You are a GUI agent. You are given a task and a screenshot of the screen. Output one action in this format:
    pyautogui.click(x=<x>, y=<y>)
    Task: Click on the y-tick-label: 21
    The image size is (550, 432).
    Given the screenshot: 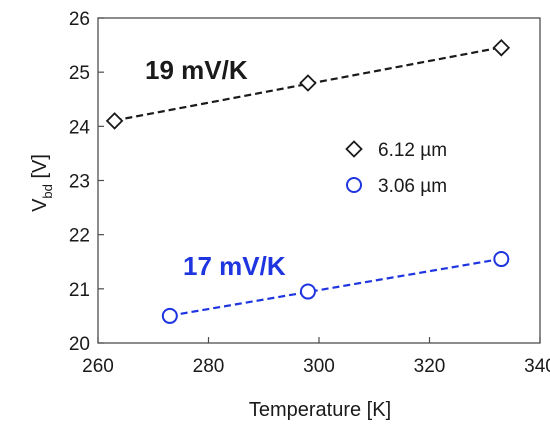 What is the action you would take?
    pyautogui.click(x=79, y=290)
    